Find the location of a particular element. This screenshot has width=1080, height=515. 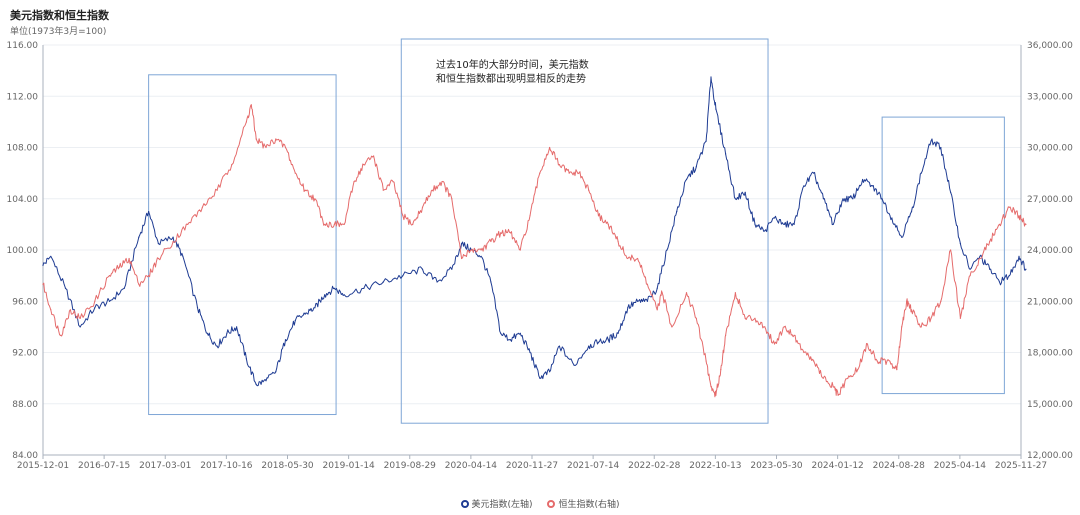

legend-marker-hsi is located at coordinates (551, 503).